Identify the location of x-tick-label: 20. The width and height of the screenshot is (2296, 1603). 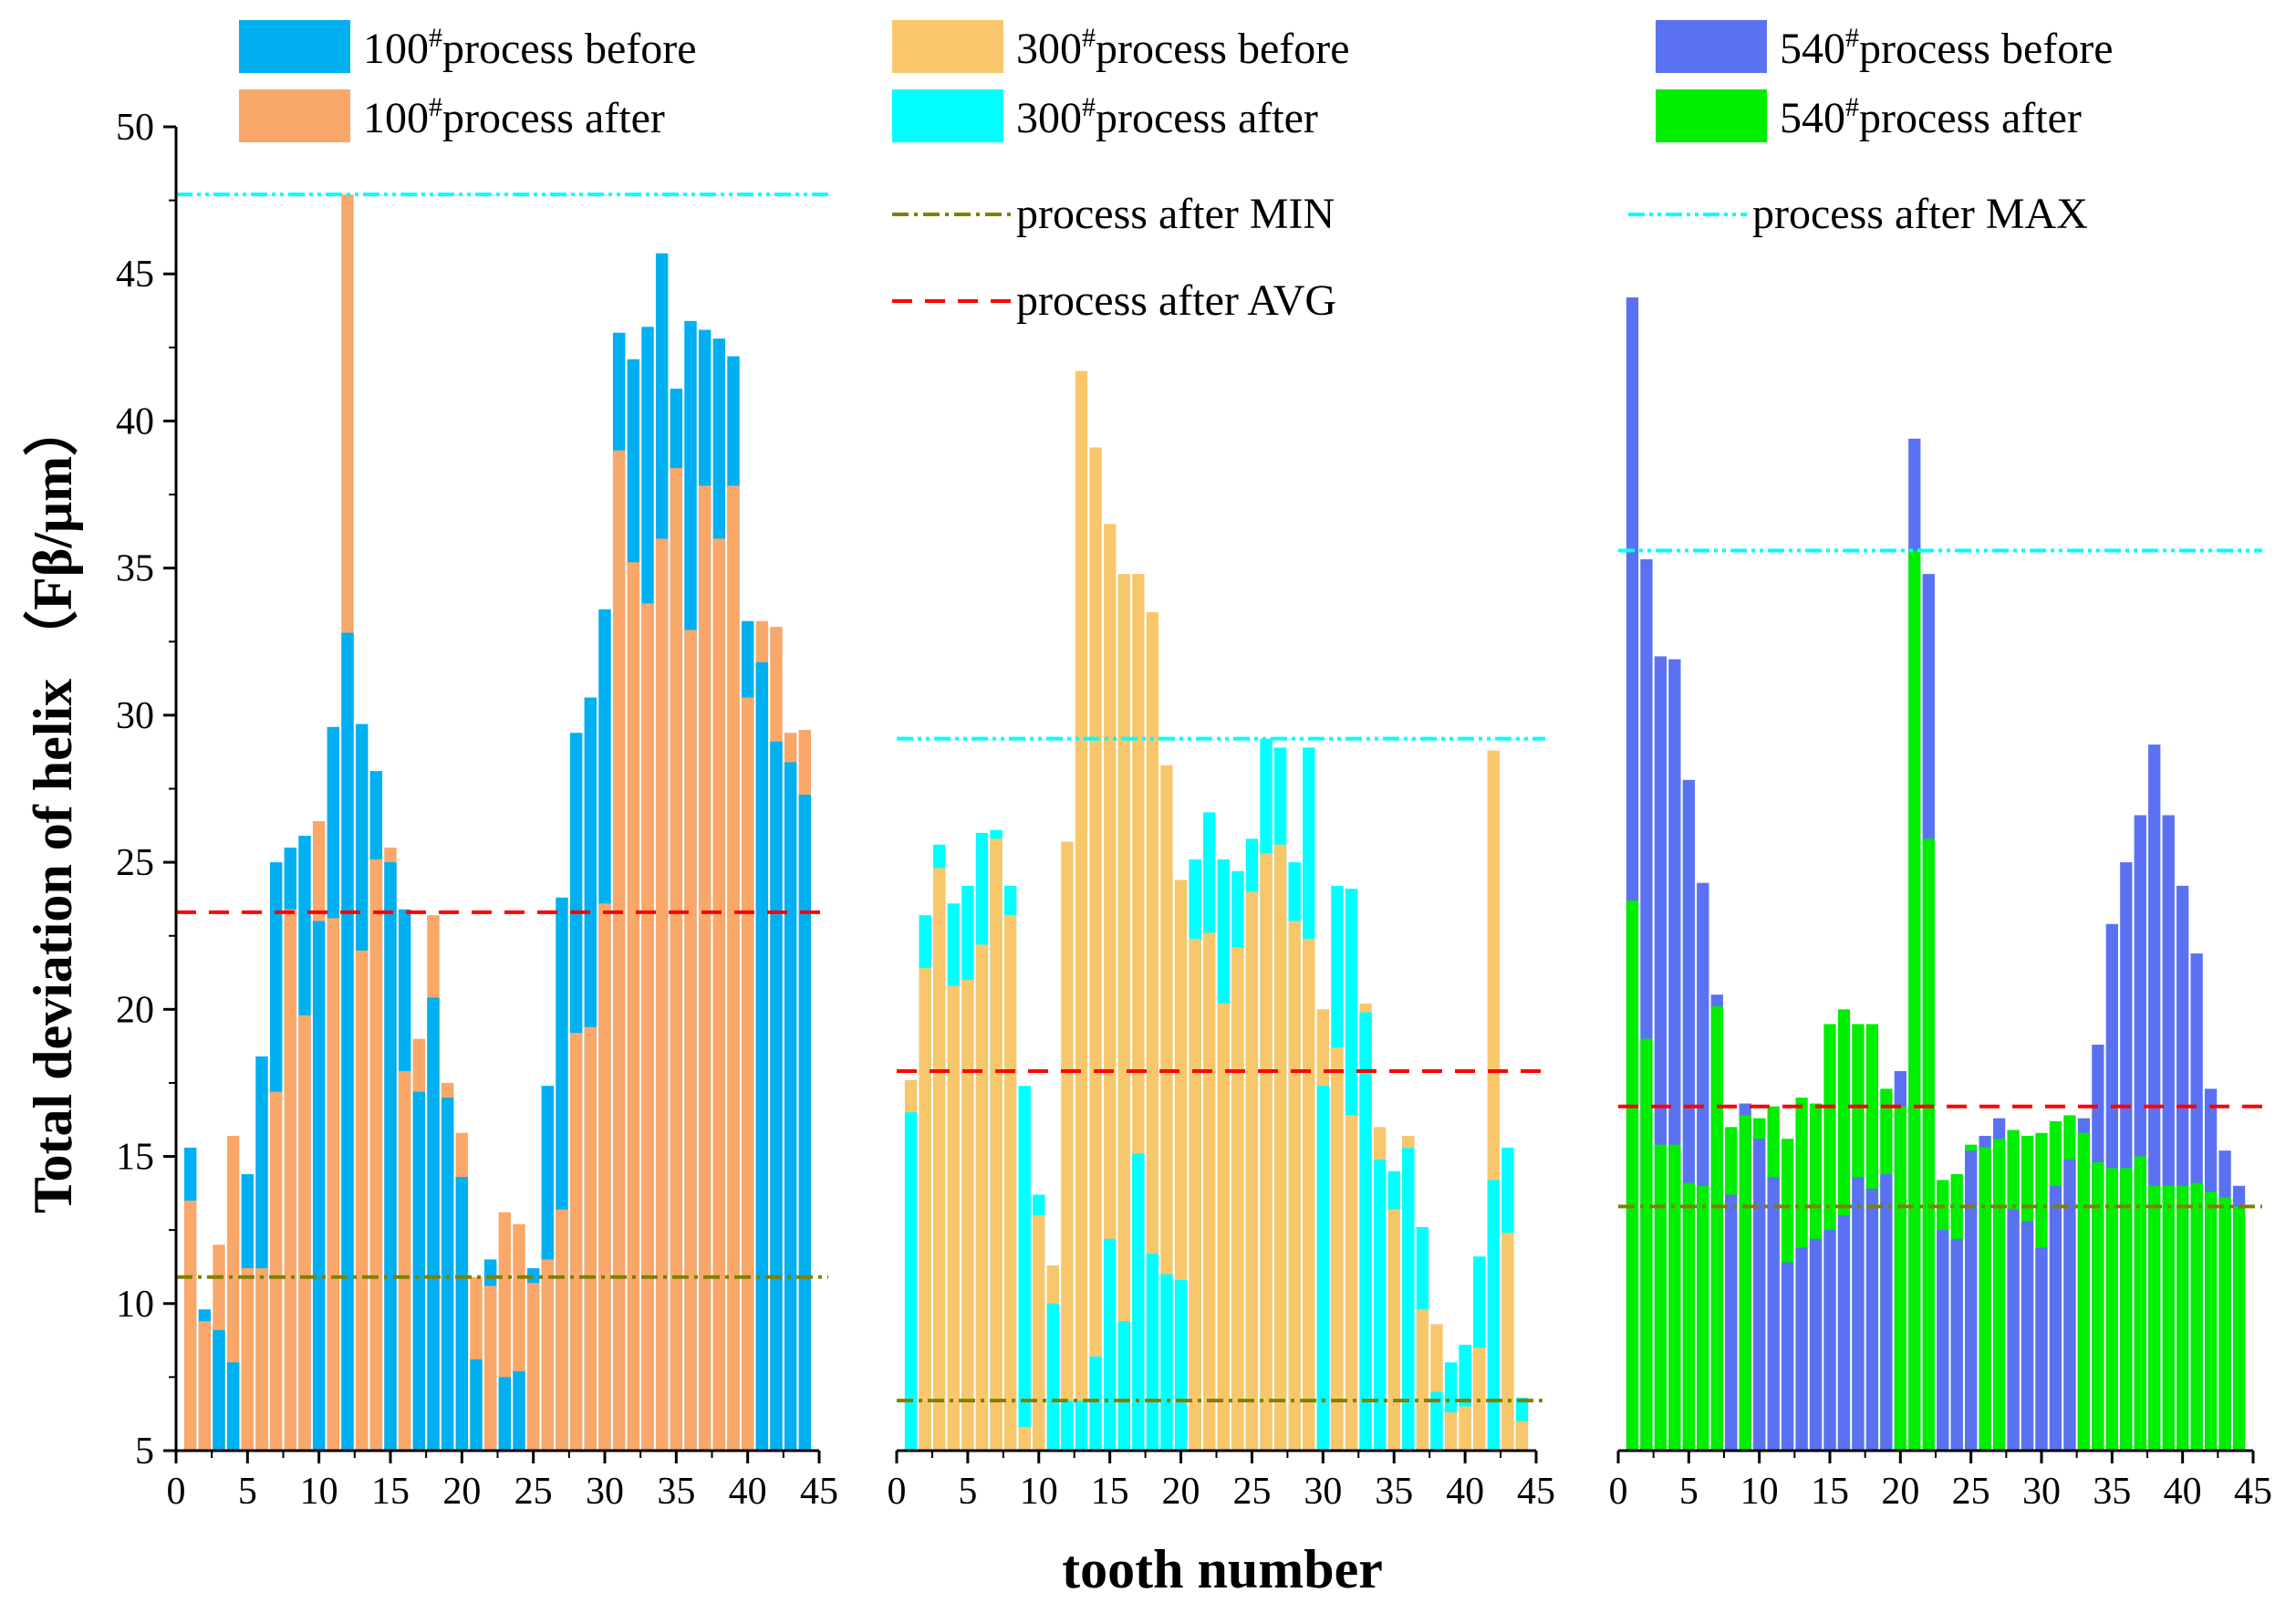
(1181, 1492).